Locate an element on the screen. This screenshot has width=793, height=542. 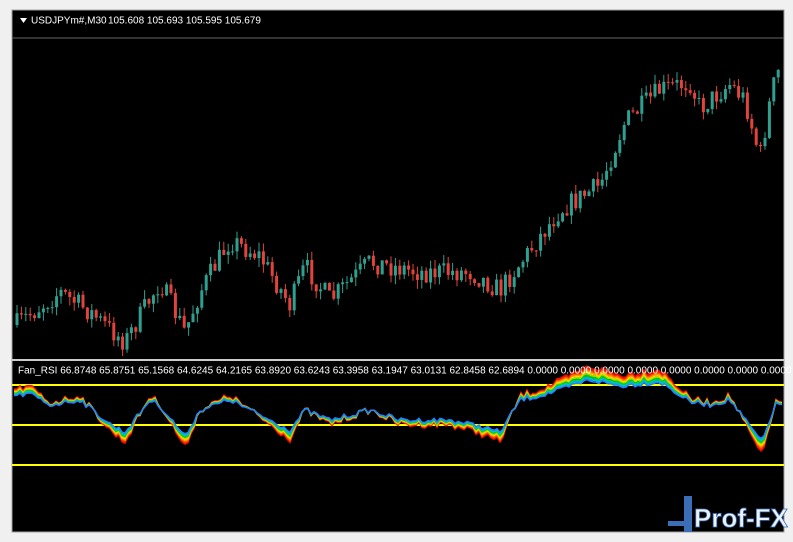
watermark-icon is located at coordinates (680, 523).